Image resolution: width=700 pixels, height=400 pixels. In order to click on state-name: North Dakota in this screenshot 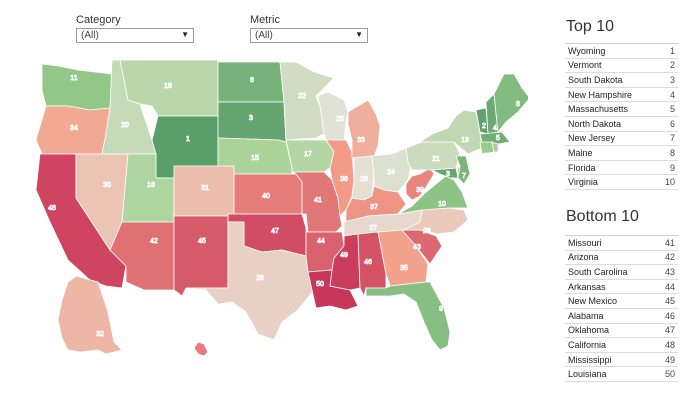, I will do `click(595, 123)`.